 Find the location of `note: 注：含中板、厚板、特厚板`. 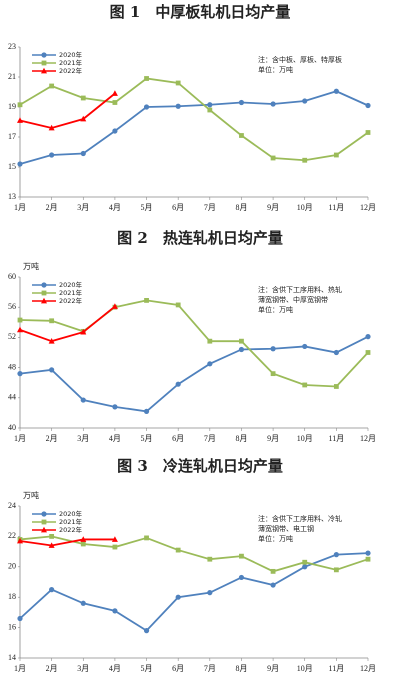

note: 注：含中板、厚板、特厚板 is located at coordinates (300, 59).